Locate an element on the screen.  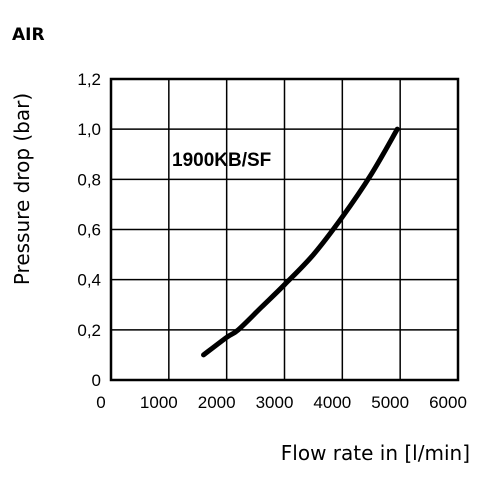
y-tick-label: 1,2 is located at coordinates (89, 79).